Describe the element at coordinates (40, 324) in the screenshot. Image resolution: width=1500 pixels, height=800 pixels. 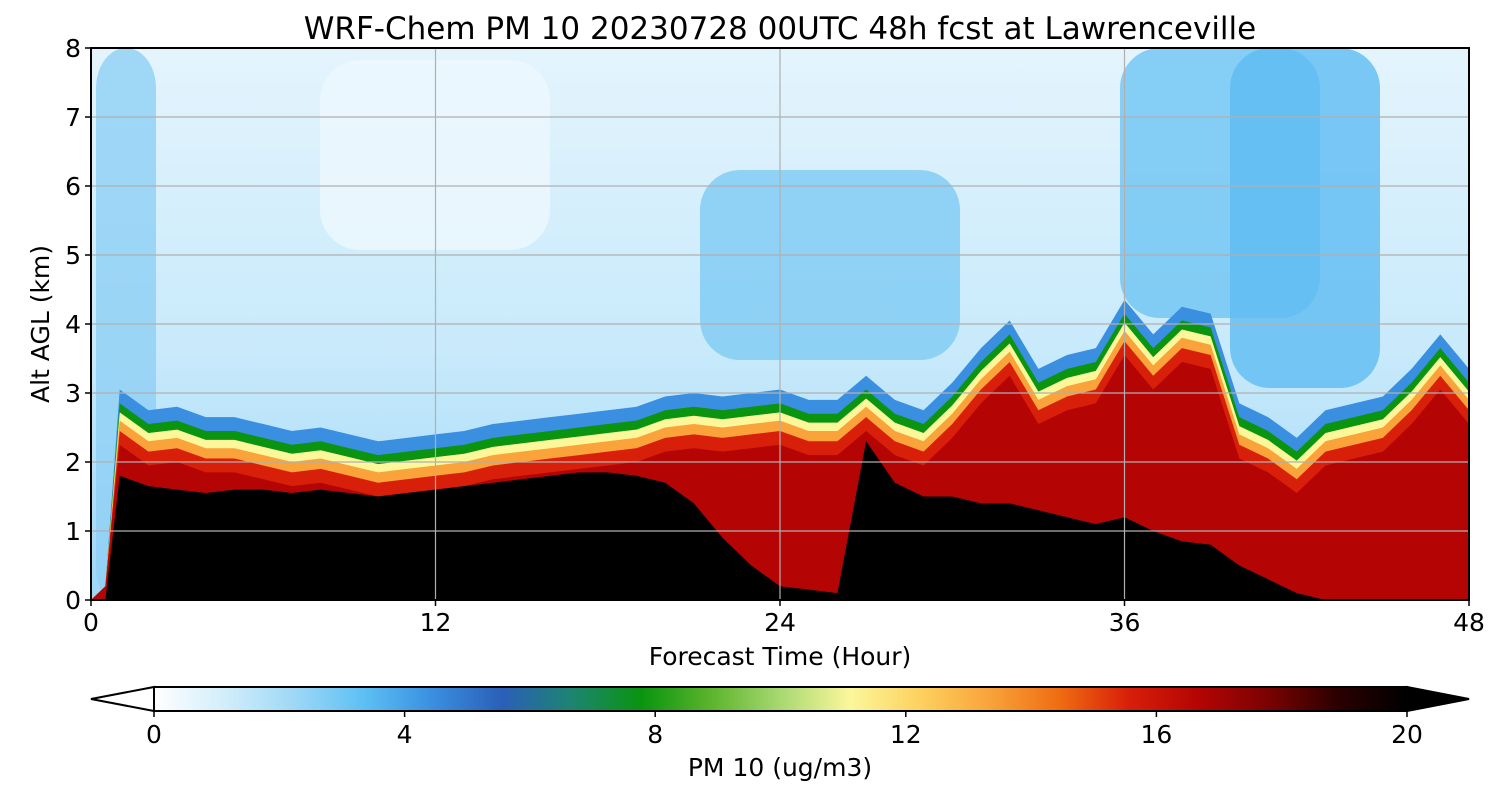
I see `y-axis-label: Alt AGL (km)` at that location.